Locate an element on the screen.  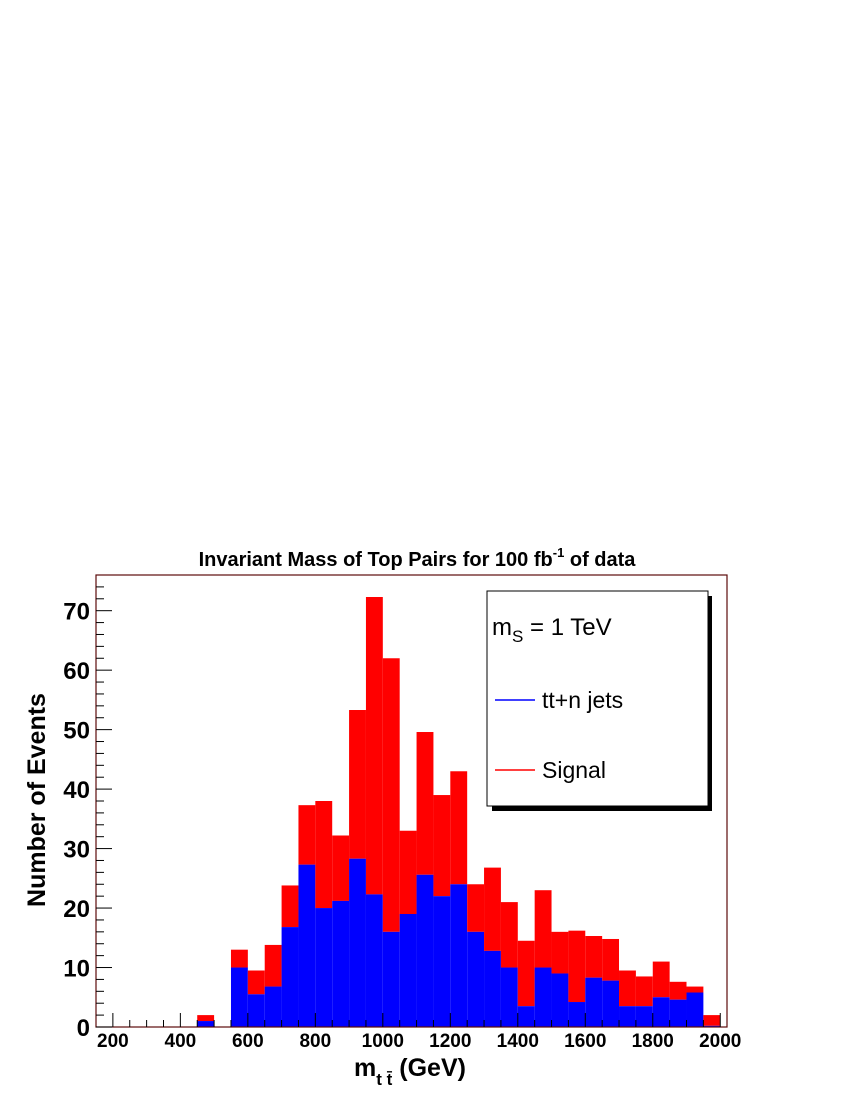
y-tick-label: 60 is located at coordinates (76, 671).